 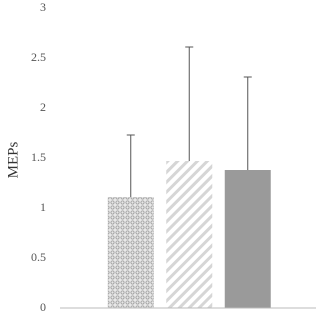 I want to click on y-tick-label: 0, so click(x=43, y=307).